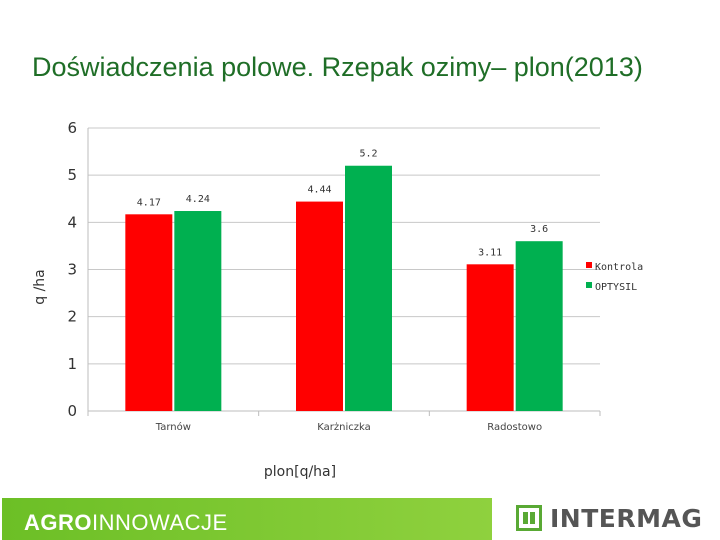 This screenshot has width=720, height=540. I want to click on data-label: 4.44, so click(319, 190).